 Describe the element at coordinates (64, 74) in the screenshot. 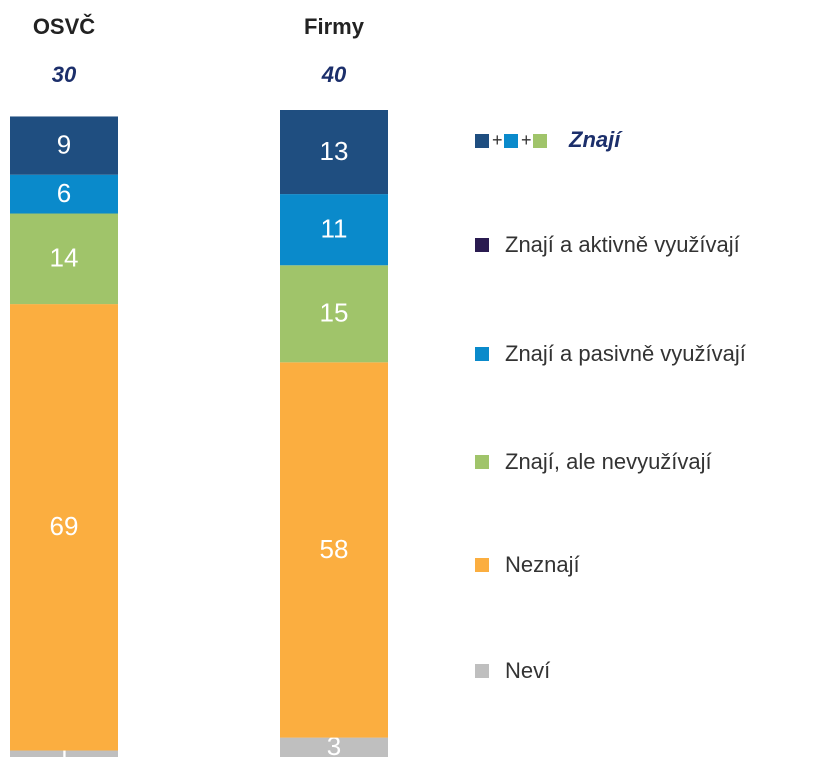

I see `total-label: 30` at that location.